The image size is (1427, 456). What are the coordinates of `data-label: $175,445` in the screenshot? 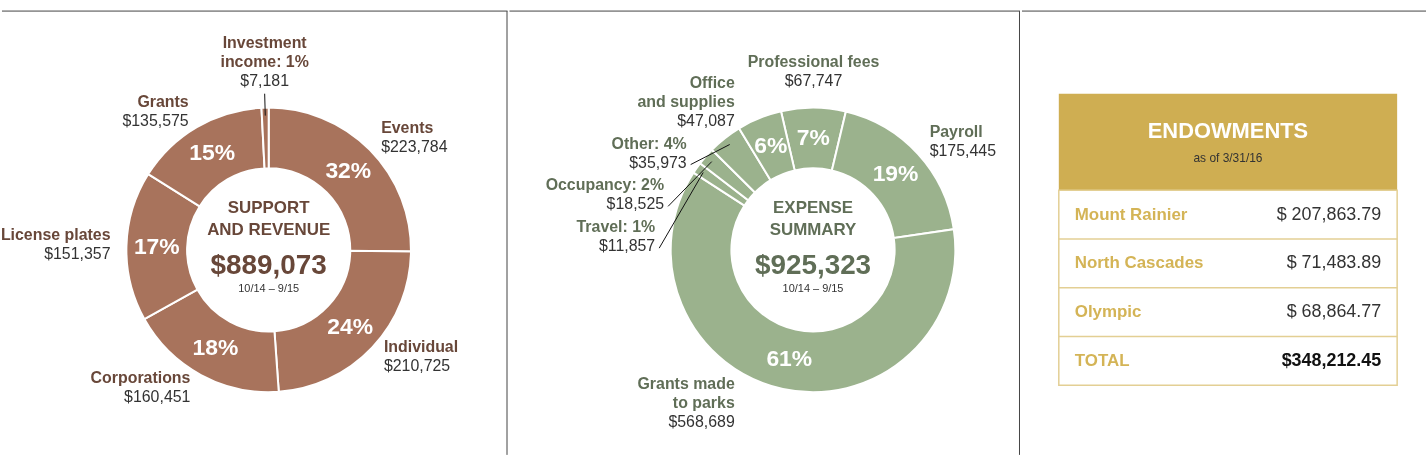 It's located at (963, 150).